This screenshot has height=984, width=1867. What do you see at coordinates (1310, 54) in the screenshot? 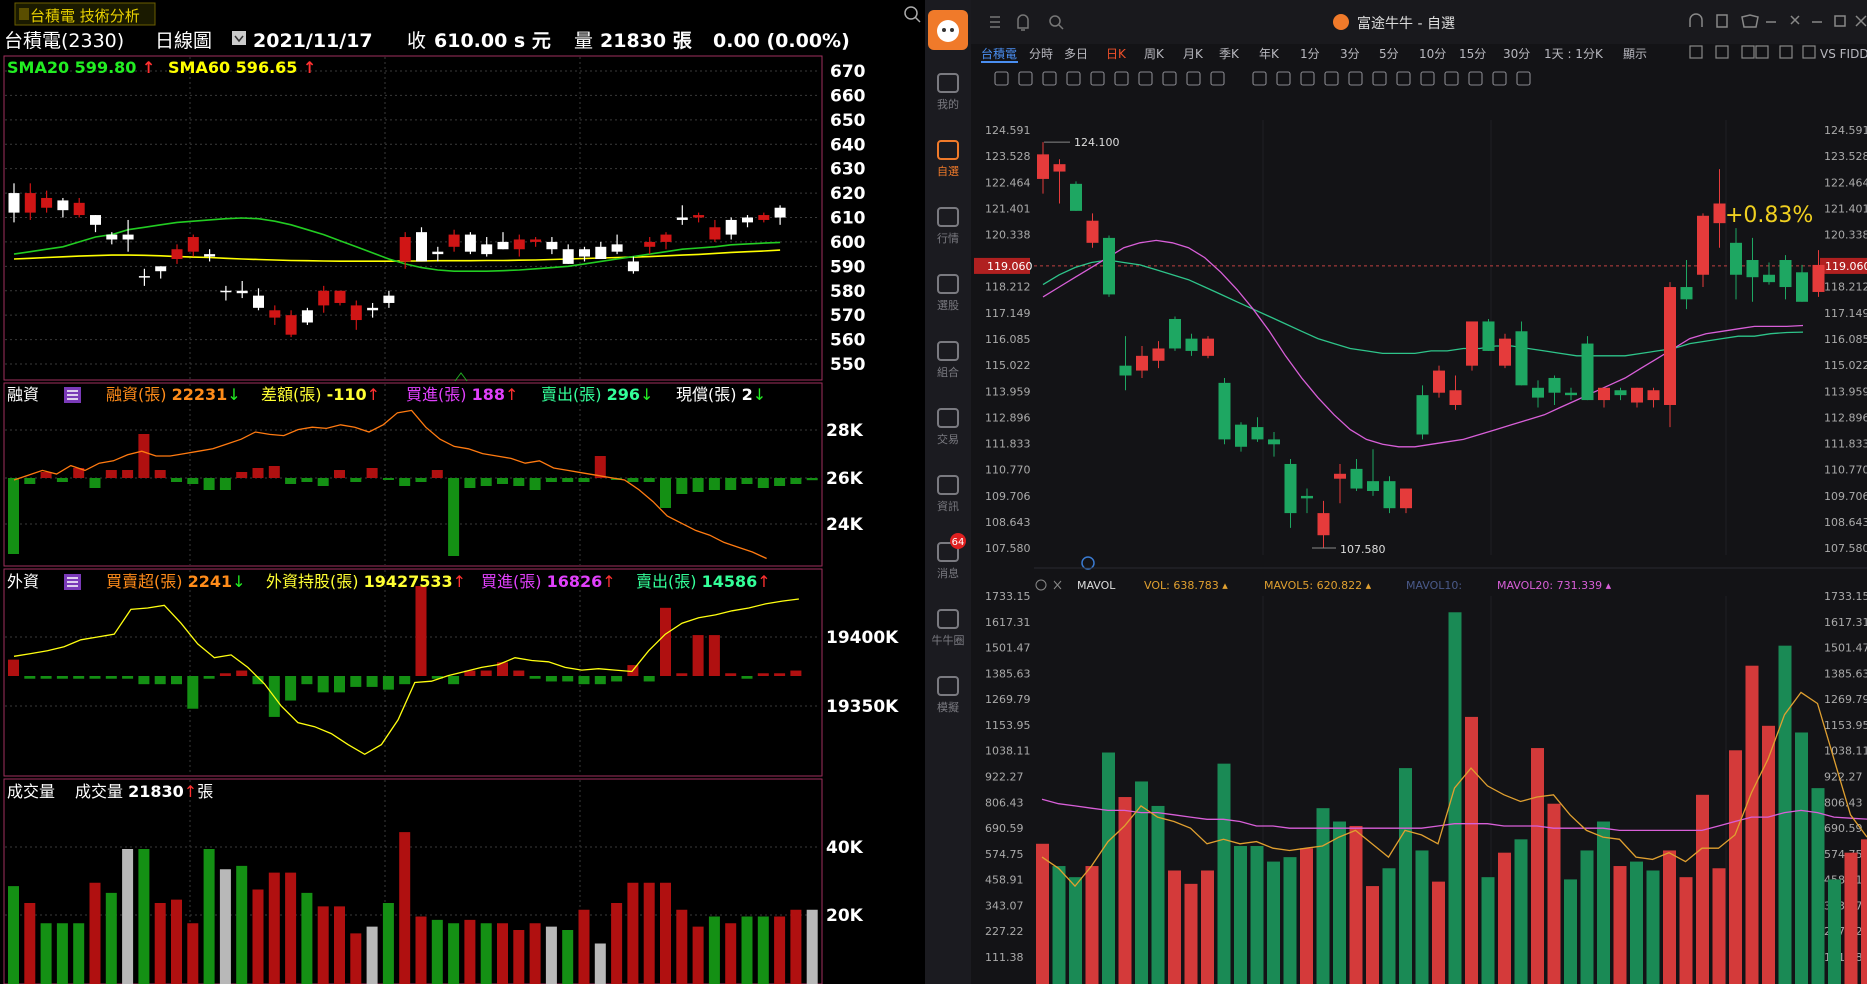
I see `tab-8: 1分` at bounding box center [1310, 54].